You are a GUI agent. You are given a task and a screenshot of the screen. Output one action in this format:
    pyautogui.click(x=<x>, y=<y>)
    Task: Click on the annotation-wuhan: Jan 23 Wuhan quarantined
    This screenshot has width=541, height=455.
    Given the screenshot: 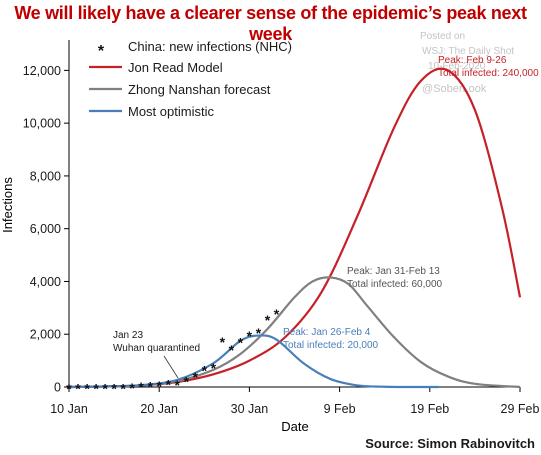 What is the action you would take?
    pyautogui.click(x=156, y=354)
    